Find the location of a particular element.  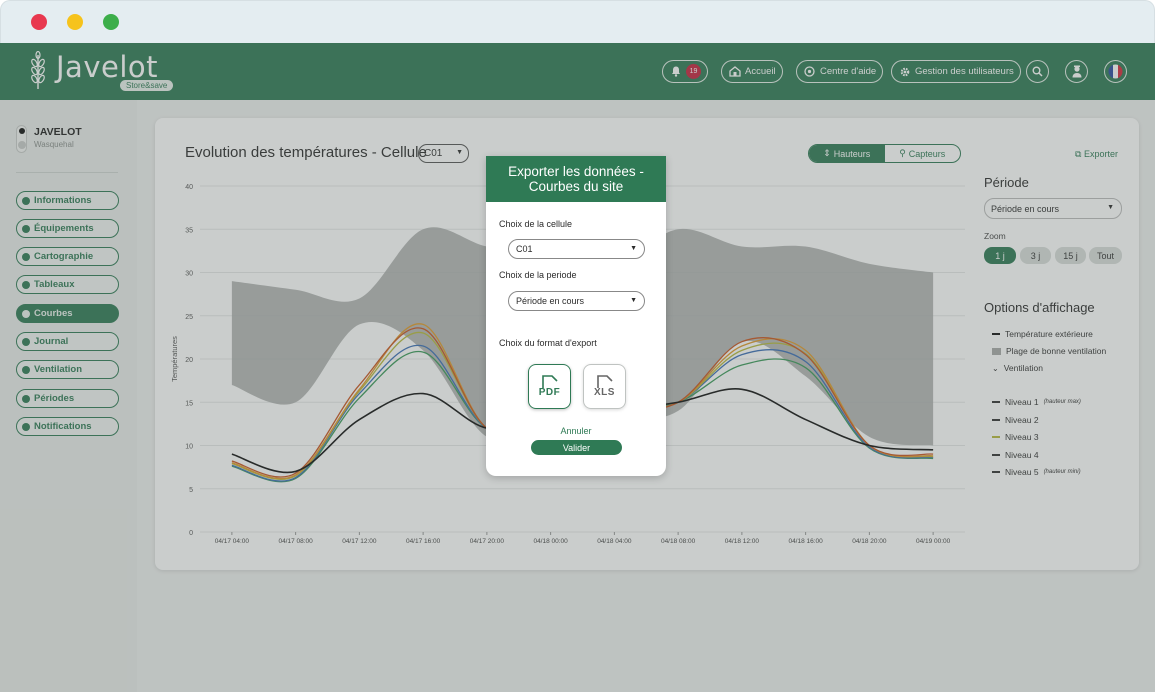

zoom-3j-button: 3 j is located at coordinates (1035, 255).